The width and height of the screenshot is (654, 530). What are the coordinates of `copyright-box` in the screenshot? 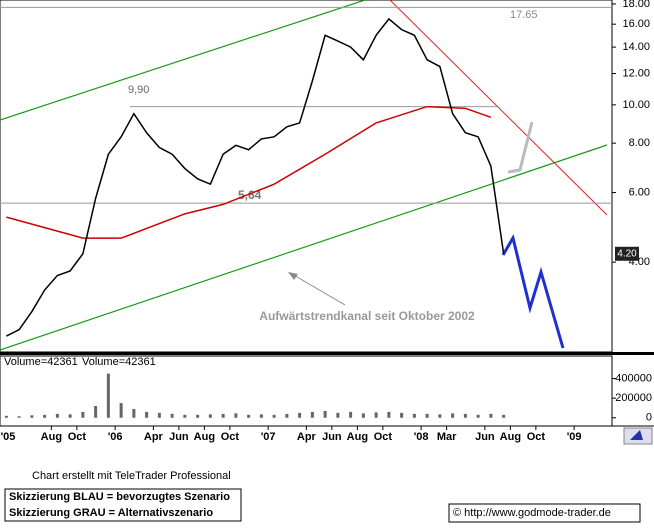 It's located at (544, 513).